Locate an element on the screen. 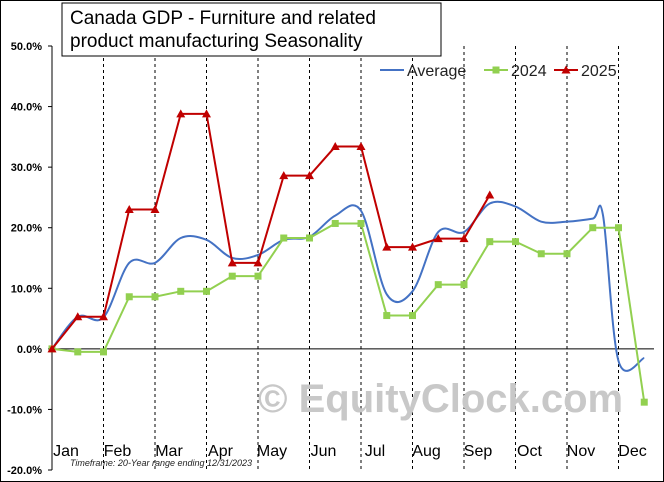 The height and width of the screenshot is (482, 664). x-tick-label: Feb is located at coordinates (118, 451).